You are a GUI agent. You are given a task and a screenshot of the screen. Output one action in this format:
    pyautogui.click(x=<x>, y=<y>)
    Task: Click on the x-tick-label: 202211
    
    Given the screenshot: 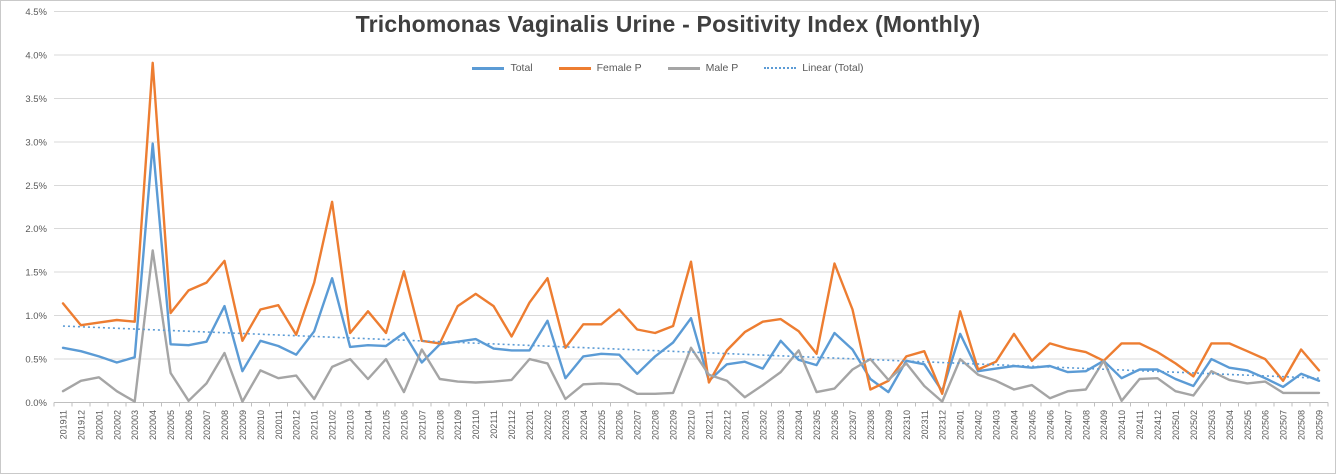 What is the action you would take?
    pyautogui.click(x=709, y=424)
    